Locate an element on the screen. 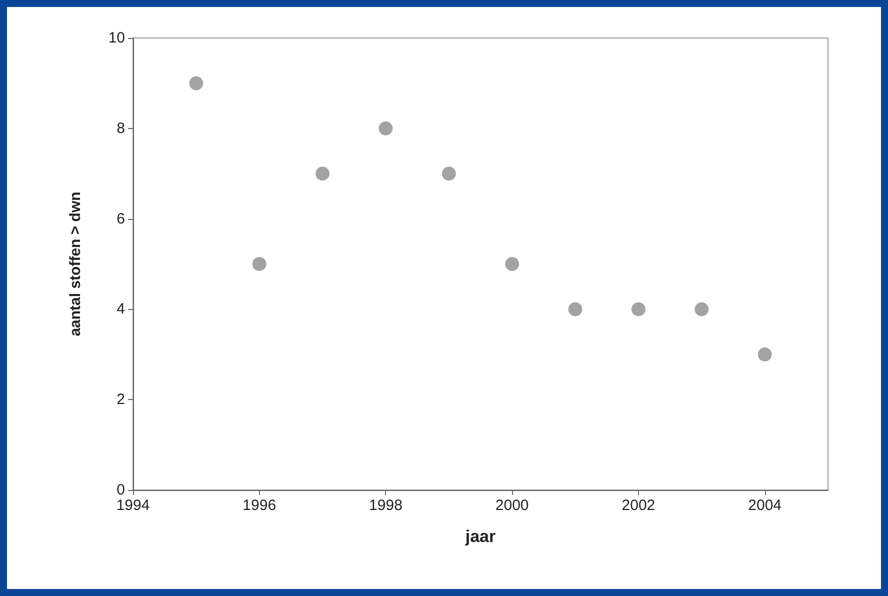 Image resolution: width=888 pixels, height=596 pixels. x-axis-title: jaar is located at coordinates (480, 536).